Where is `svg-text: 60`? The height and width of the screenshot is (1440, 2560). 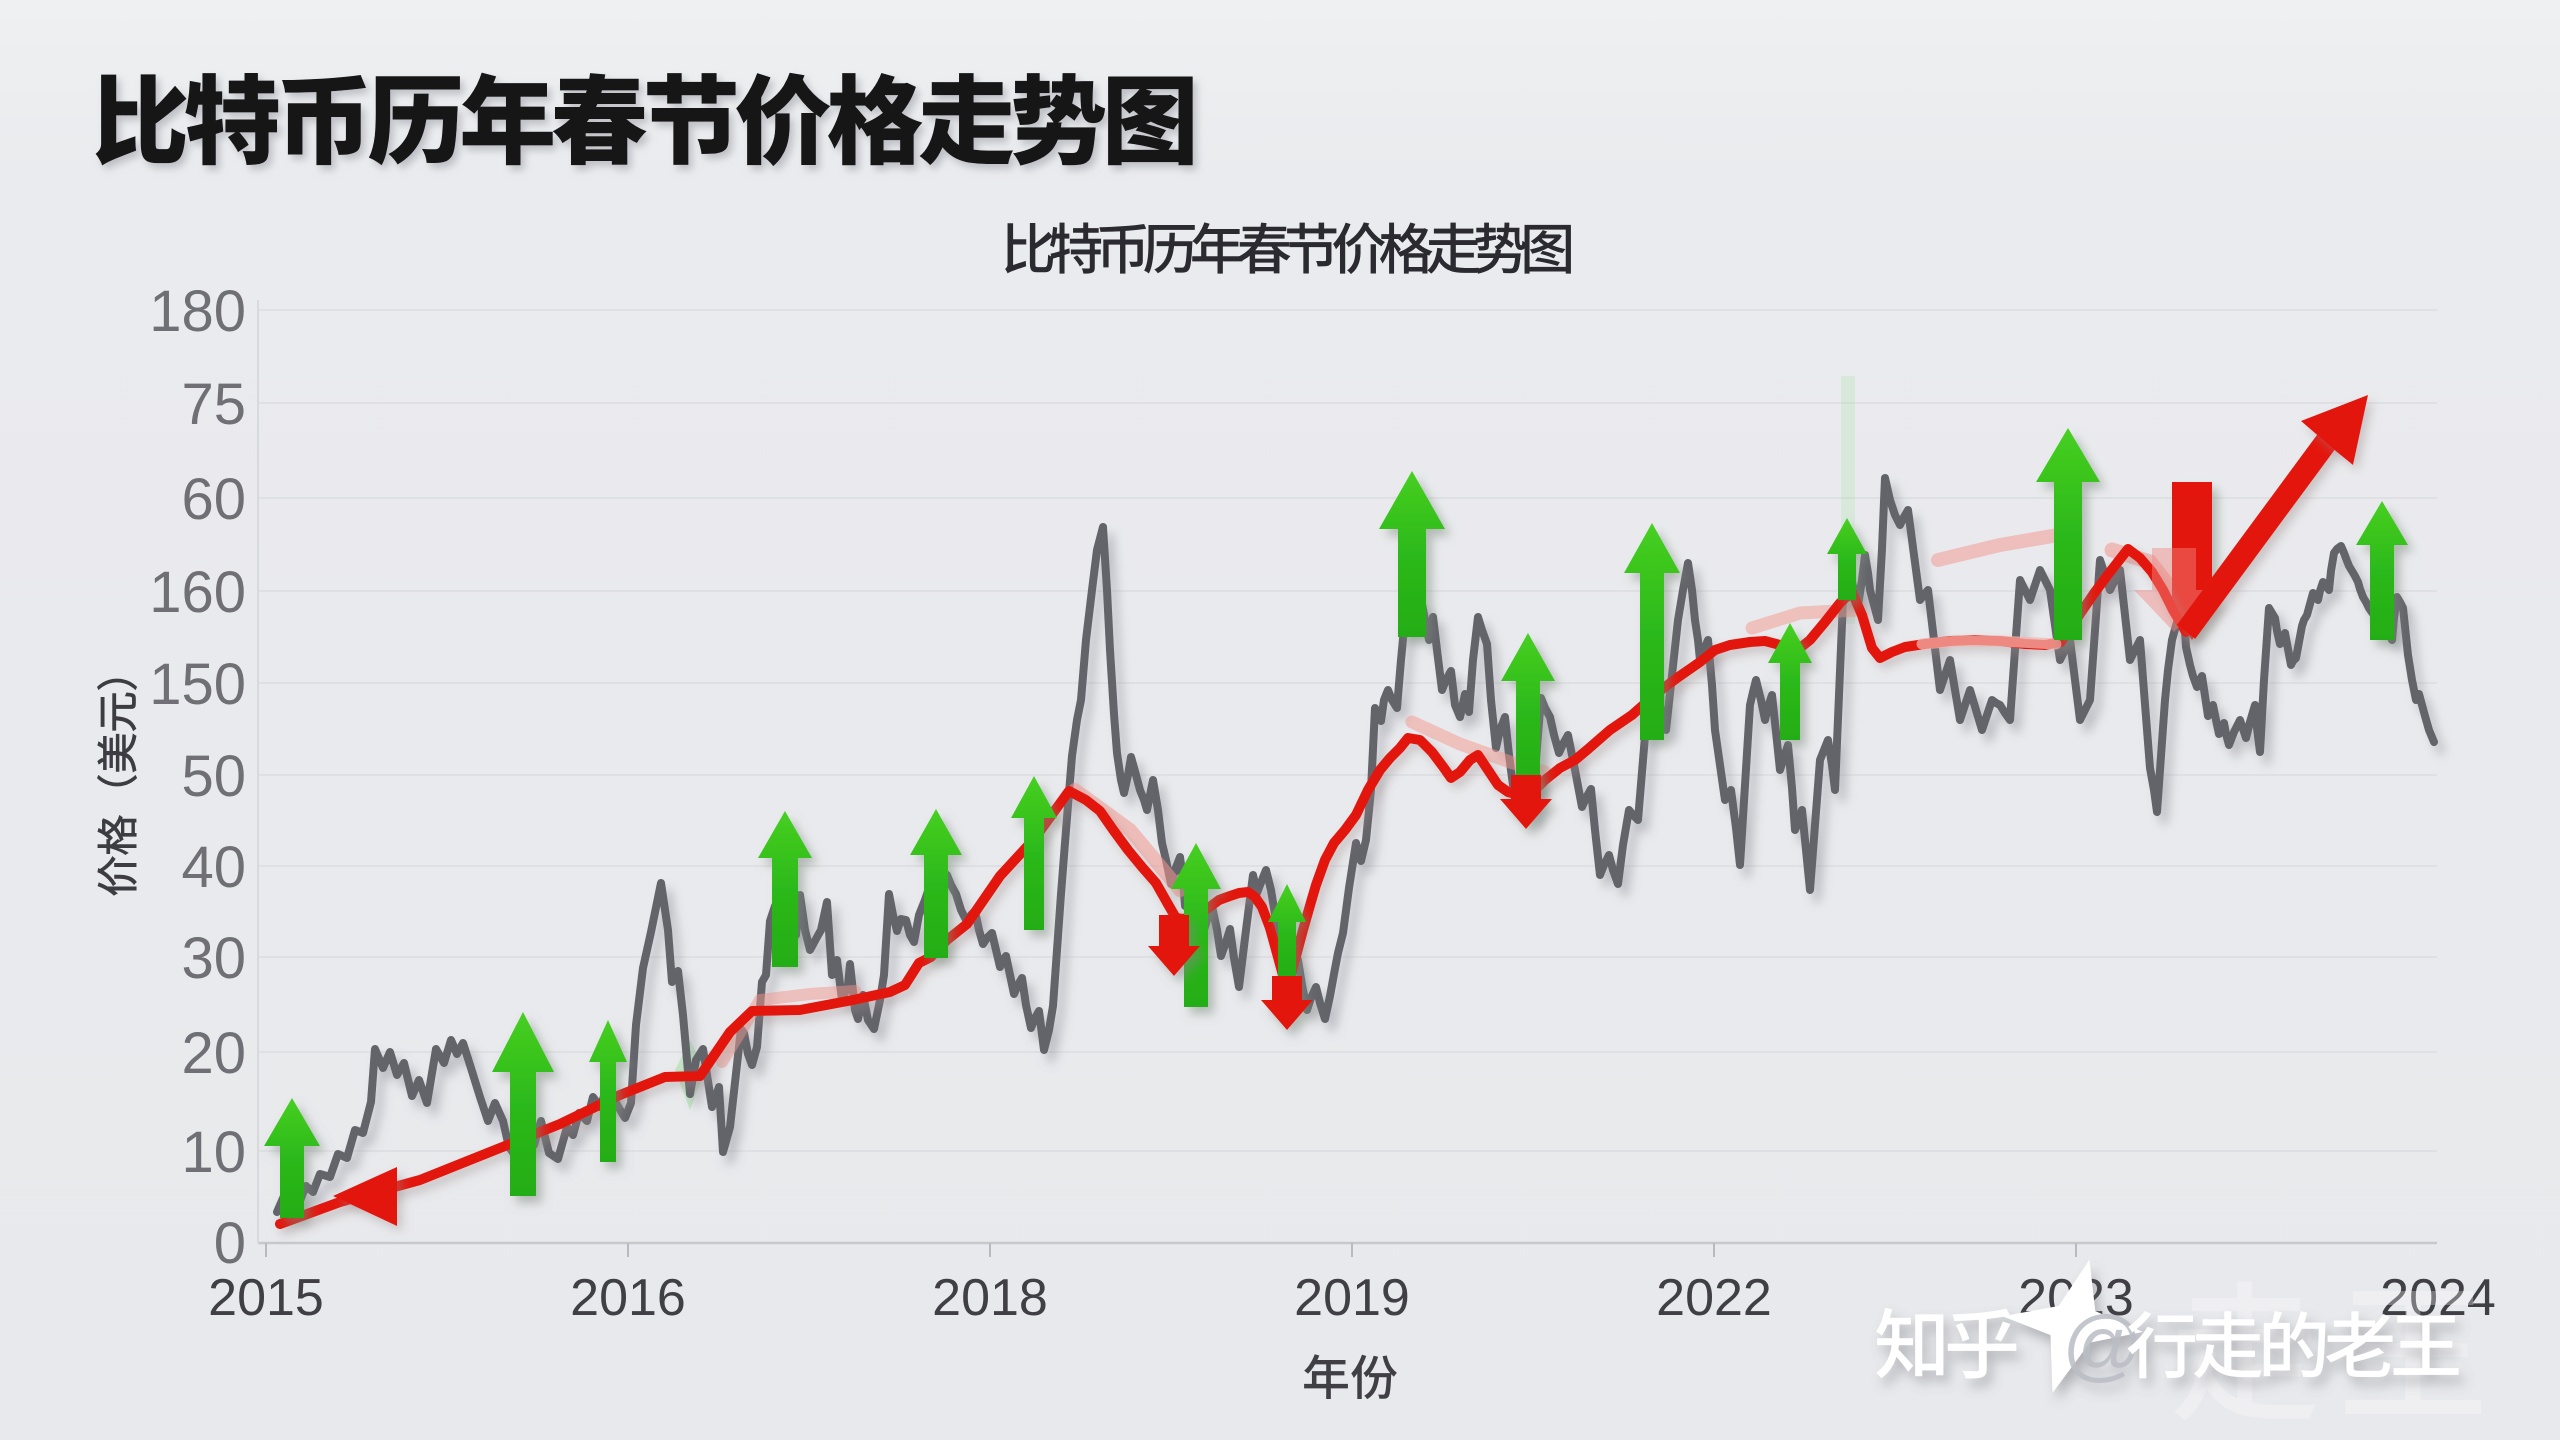
svg-text: 60 is located at coordinates (213, 499).